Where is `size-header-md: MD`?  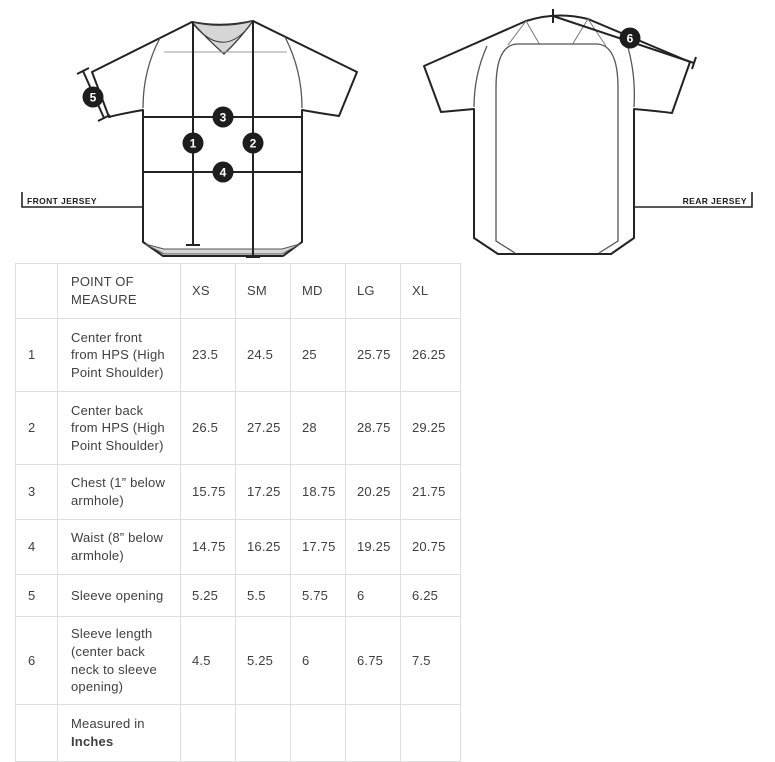
size-header-md: MD is located at coordinates (318, 291).